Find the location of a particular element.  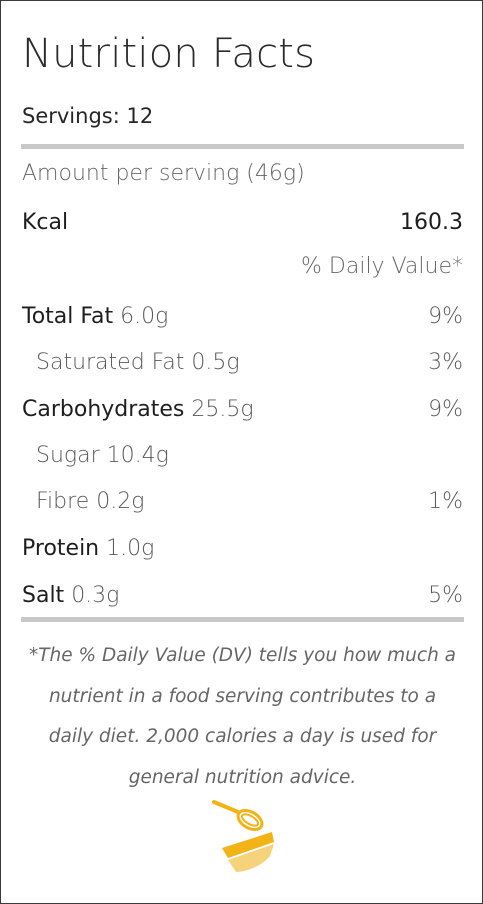

nutrient-name: Total Fat is located at coordinates (68, 316).